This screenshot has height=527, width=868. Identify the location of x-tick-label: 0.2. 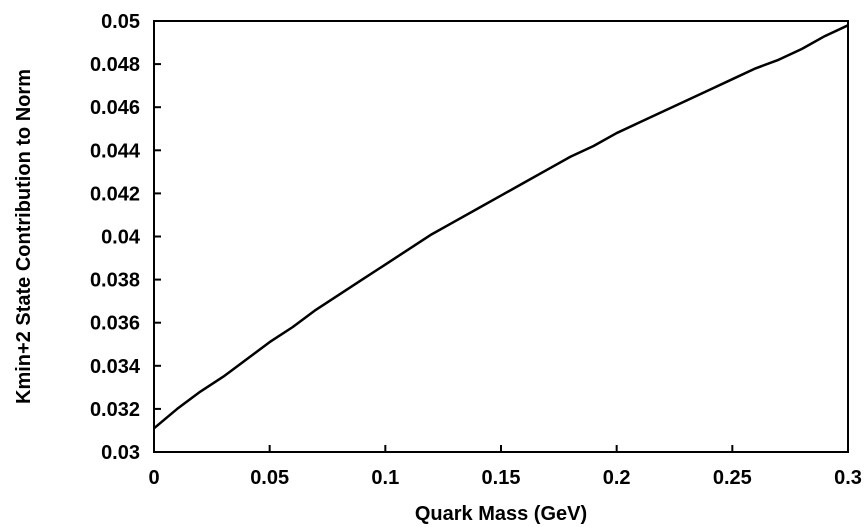
(617, 478).